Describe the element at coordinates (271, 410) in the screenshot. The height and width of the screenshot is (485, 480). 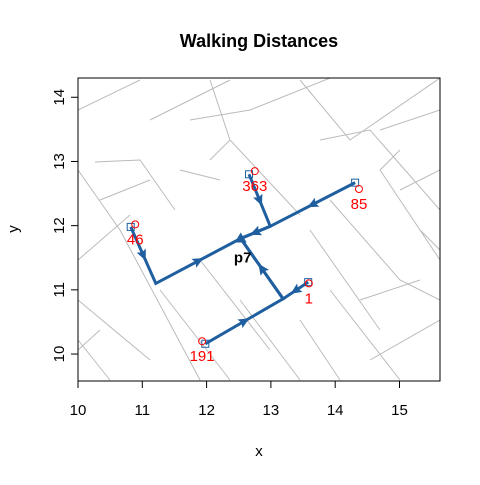
I see `x-tick-label: 13` at that location.